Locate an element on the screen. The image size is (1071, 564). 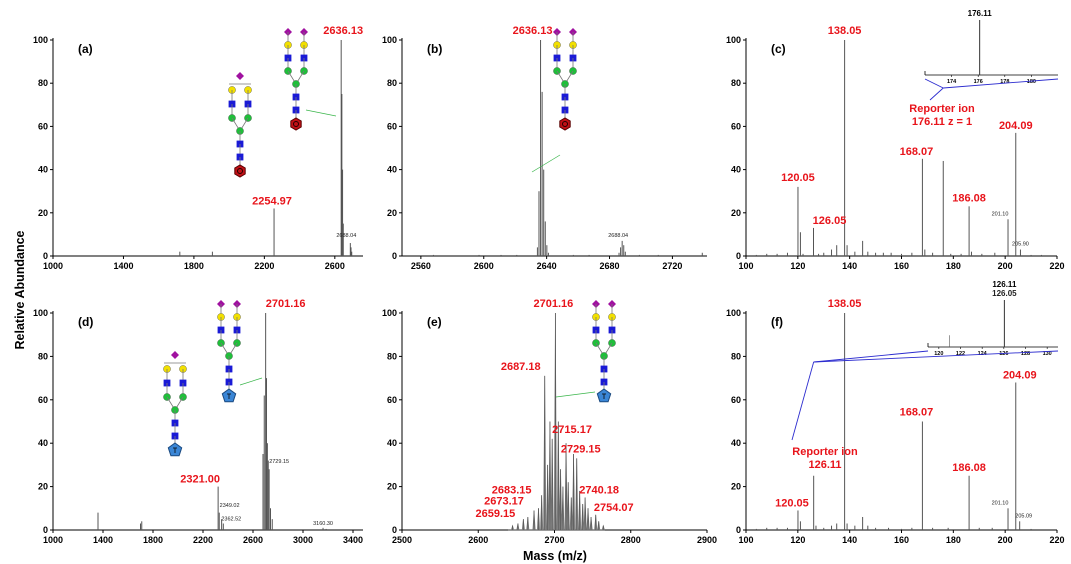
x-axis-label: Mass (m/z) is located at coordinates (555, 556).